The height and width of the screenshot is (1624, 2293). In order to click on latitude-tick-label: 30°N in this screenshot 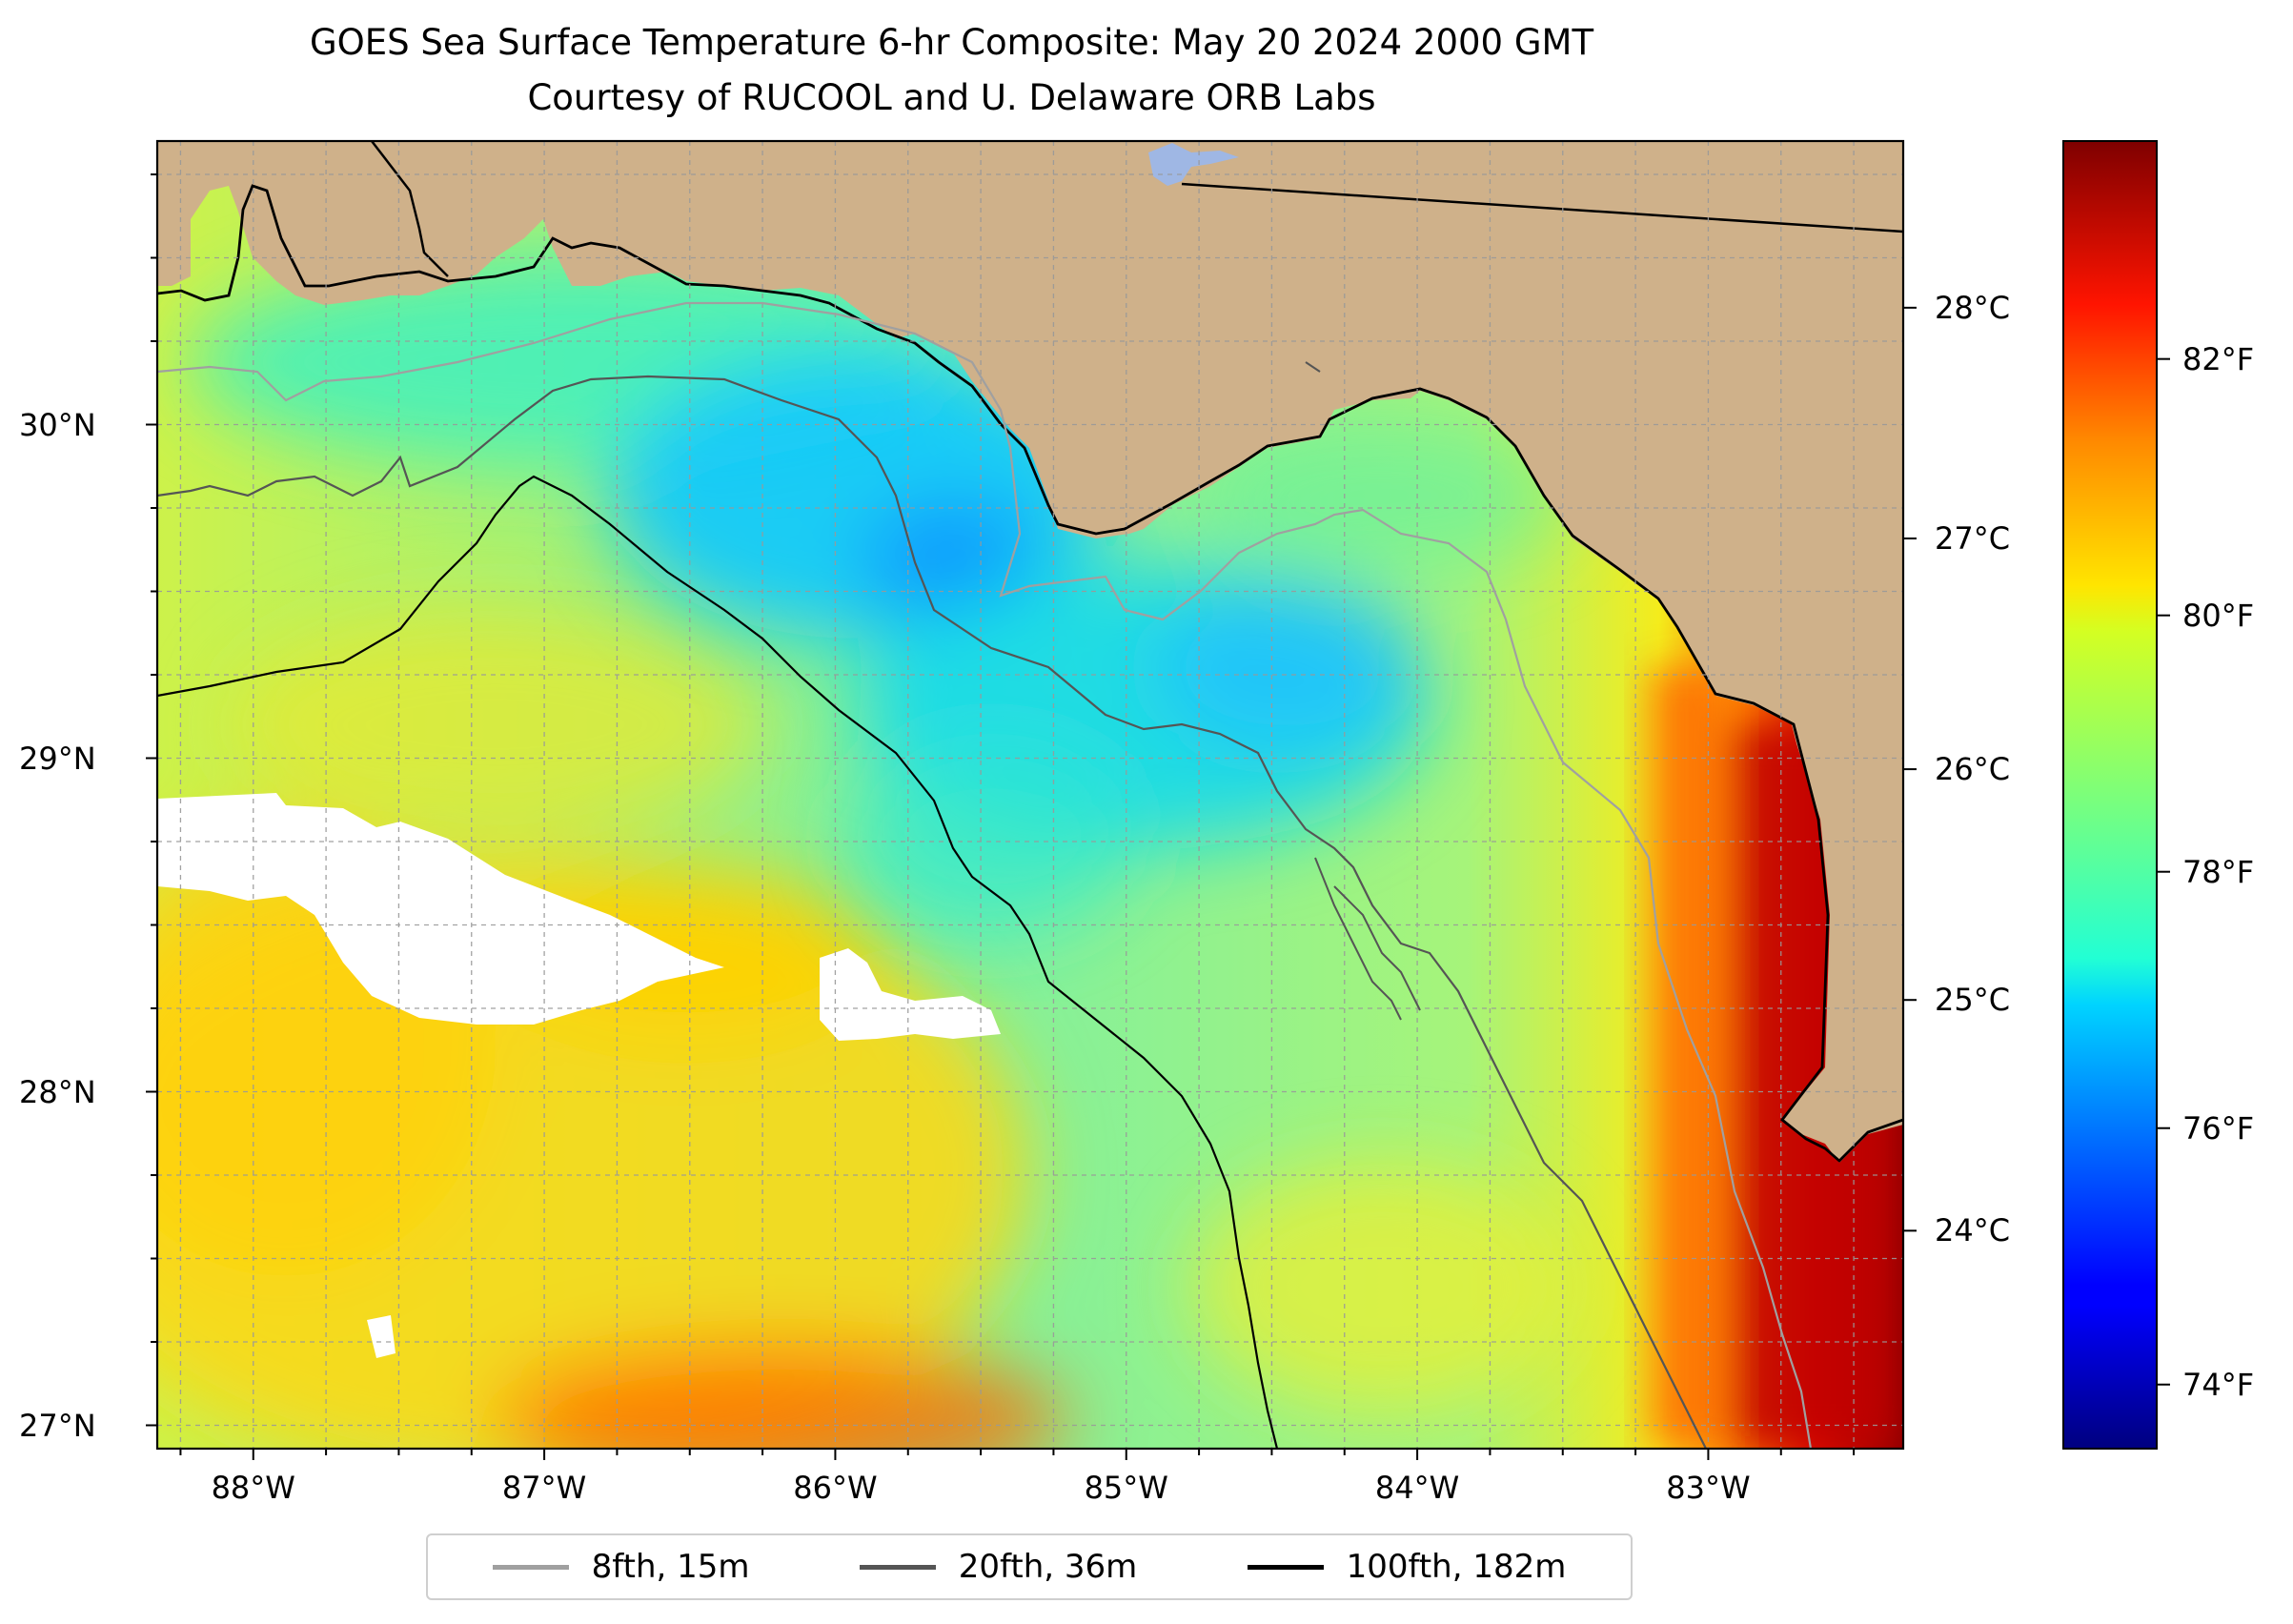, I will do `click(58, 424)`.